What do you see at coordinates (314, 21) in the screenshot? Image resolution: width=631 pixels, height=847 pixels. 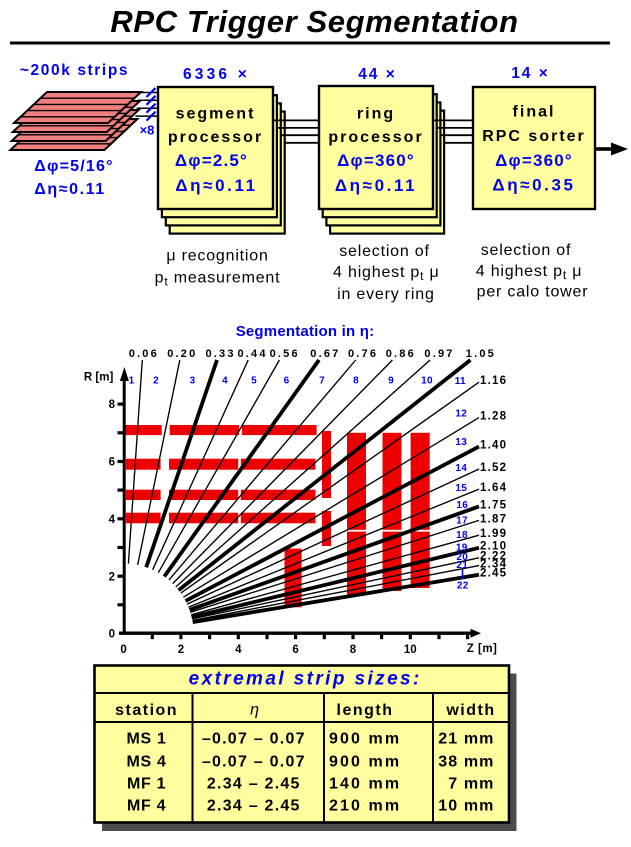 I see `svg-text: RPC Trigger Segmentation` at bounding box center [314, 21].